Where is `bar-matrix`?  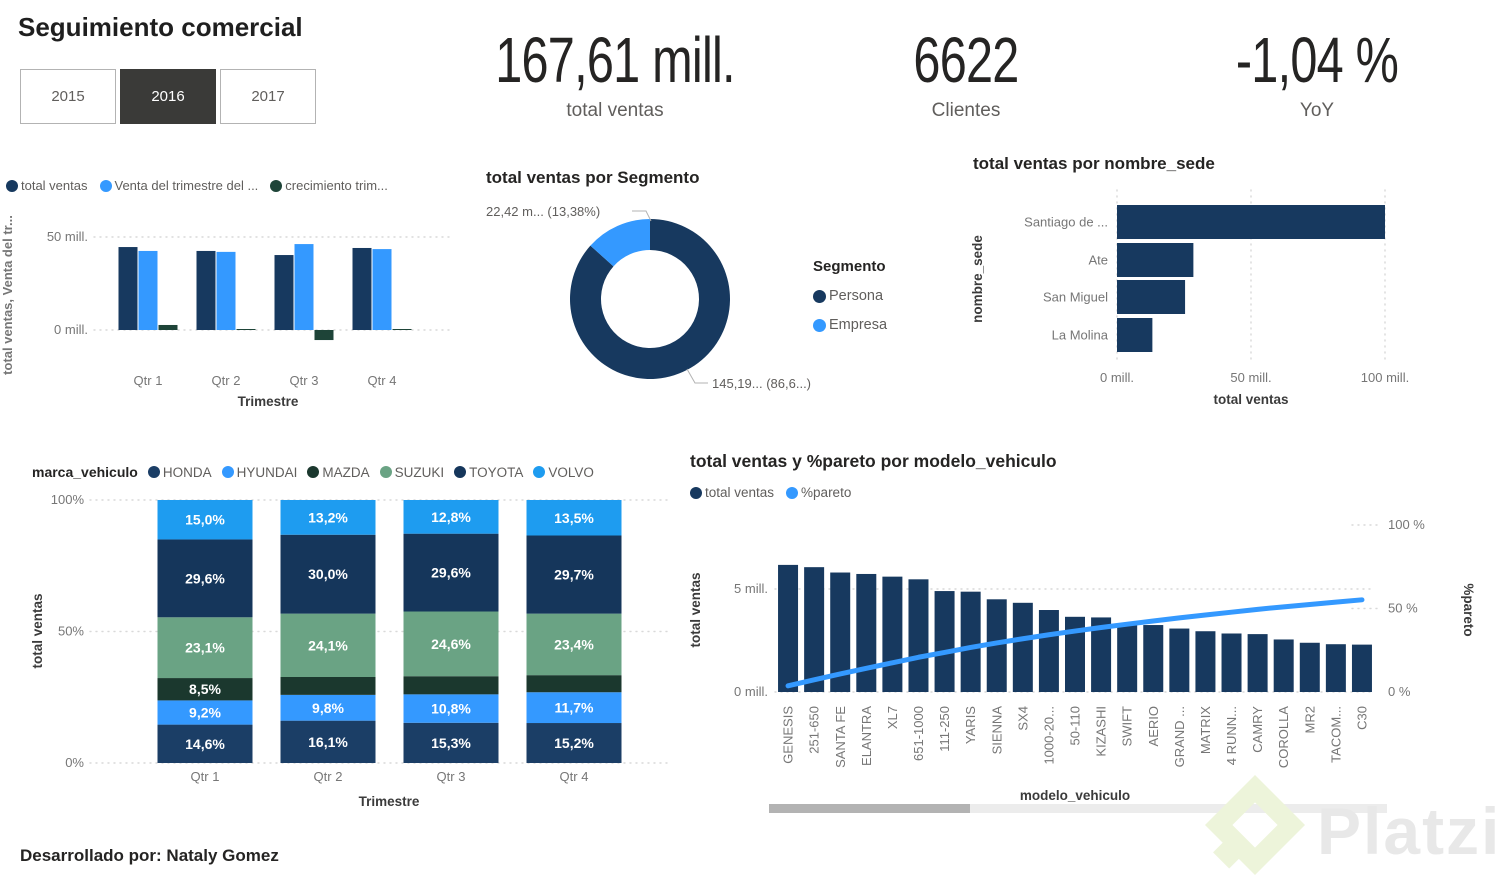 bar-matrix is located at coordinates (1205, 661).